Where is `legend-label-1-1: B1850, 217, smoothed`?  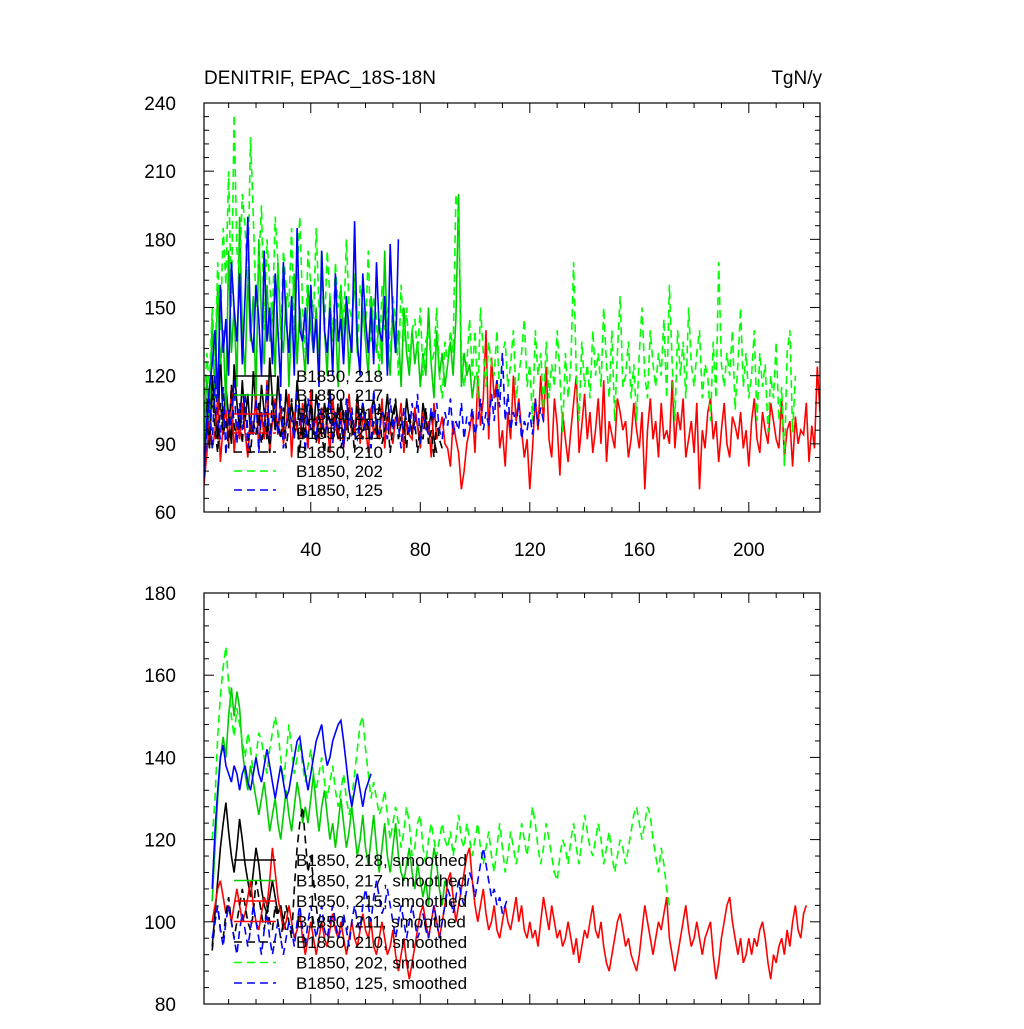
legend-label-1-1: B1850, 217, smoothed is located at coordinates (381, 881).